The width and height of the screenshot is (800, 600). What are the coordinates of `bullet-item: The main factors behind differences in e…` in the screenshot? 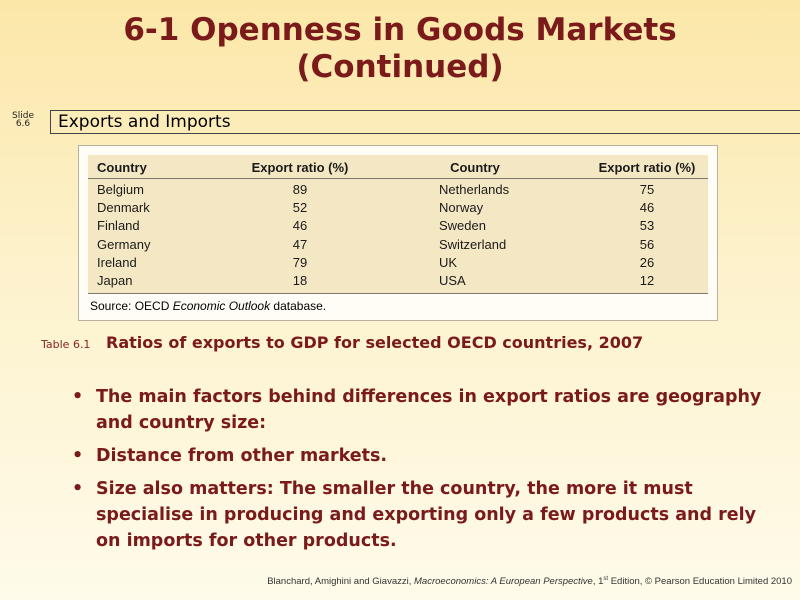 It's located at (420, 410).